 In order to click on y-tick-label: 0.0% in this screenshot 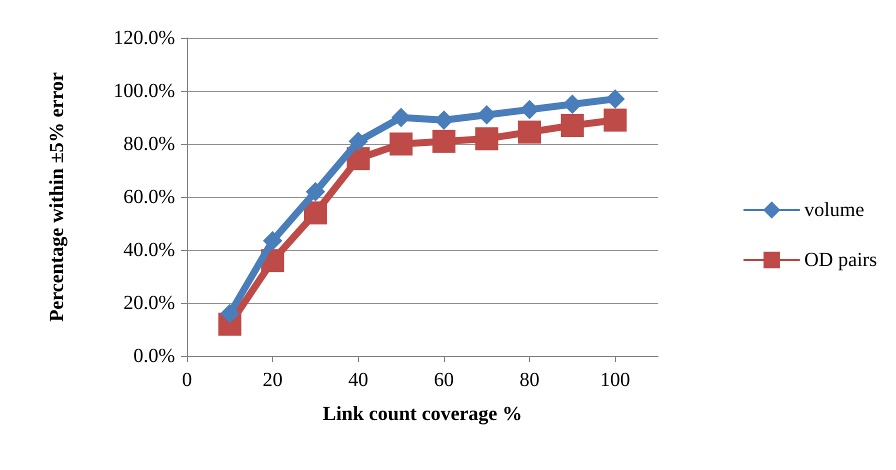, I will do `click(154, 356)`.